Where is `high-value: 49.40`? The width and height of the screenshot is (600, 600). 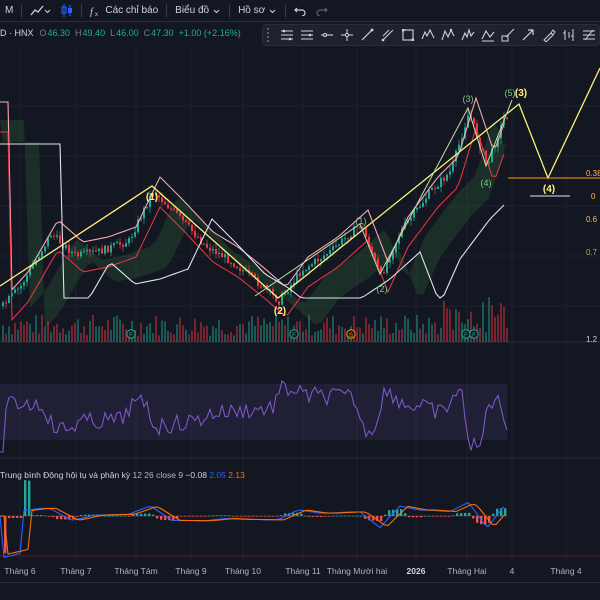
high-value: 49.40 is located at coordinates (94, 33).